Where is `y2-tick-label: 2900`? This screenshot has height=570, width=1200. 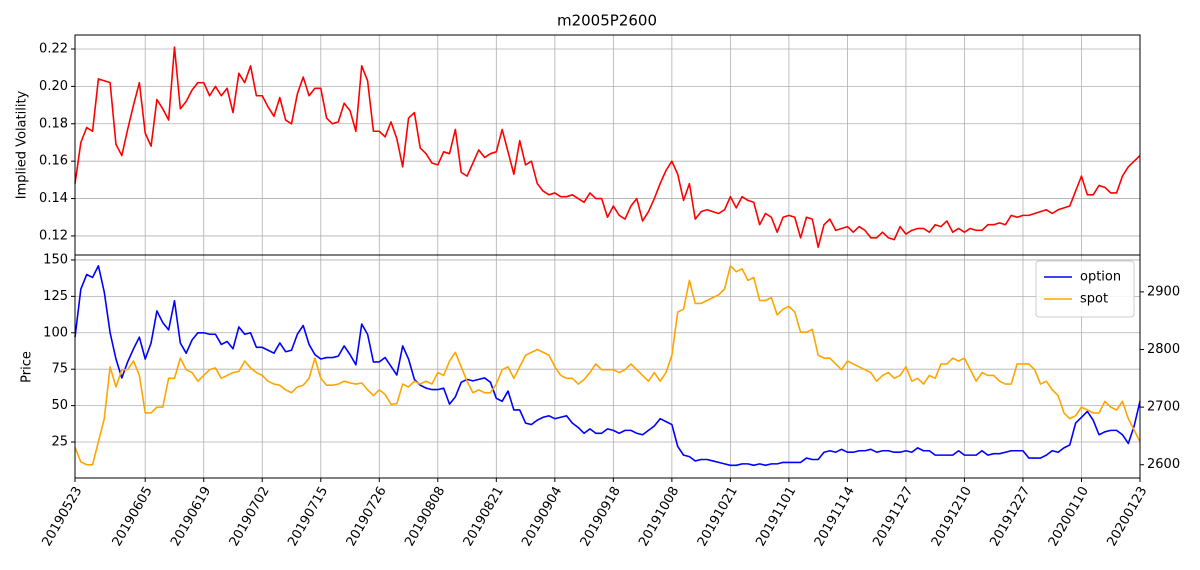 y2-tick-label: 2900 is located at coordinates (1163, 291).